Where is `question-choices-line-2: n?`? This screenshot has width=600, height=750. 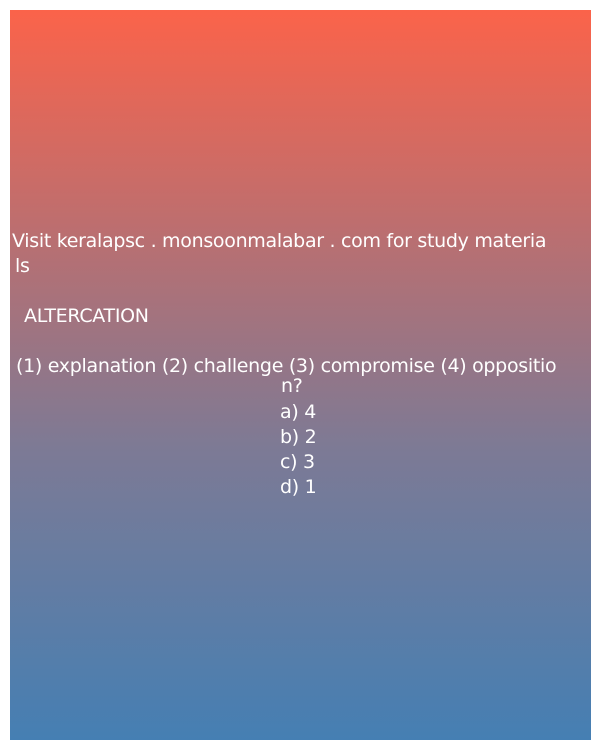
question-choices-line-2: n? is located at coordinates (292, 386).